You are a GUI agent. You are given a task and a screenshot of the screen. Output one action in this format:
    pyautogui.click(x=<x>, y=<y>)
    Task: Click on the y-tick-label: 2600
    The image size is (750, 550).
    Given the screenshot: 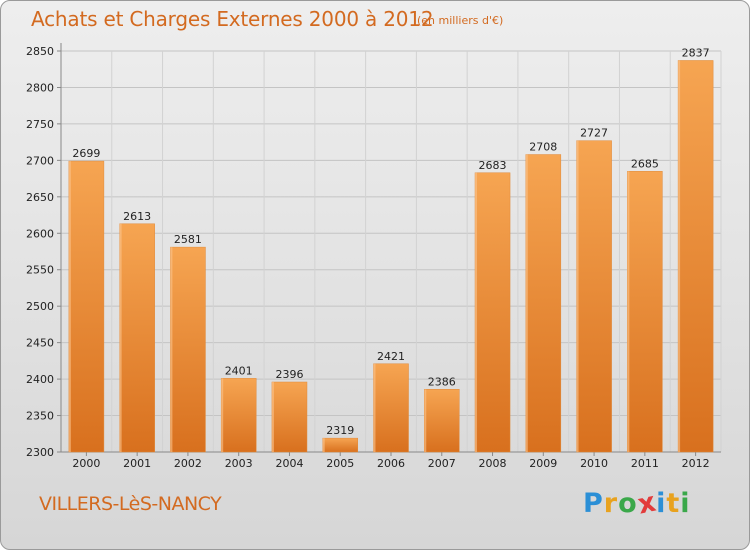 What is the action you would take?
    pyautogui.click(x=40, y=233)
    